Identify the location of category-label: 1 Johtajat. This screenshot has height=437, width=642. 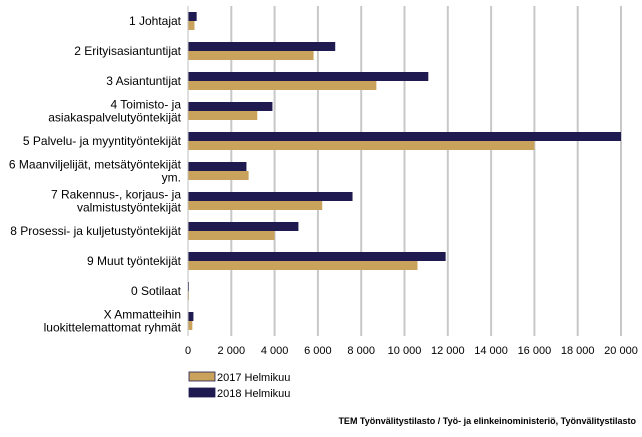
(155, 21).